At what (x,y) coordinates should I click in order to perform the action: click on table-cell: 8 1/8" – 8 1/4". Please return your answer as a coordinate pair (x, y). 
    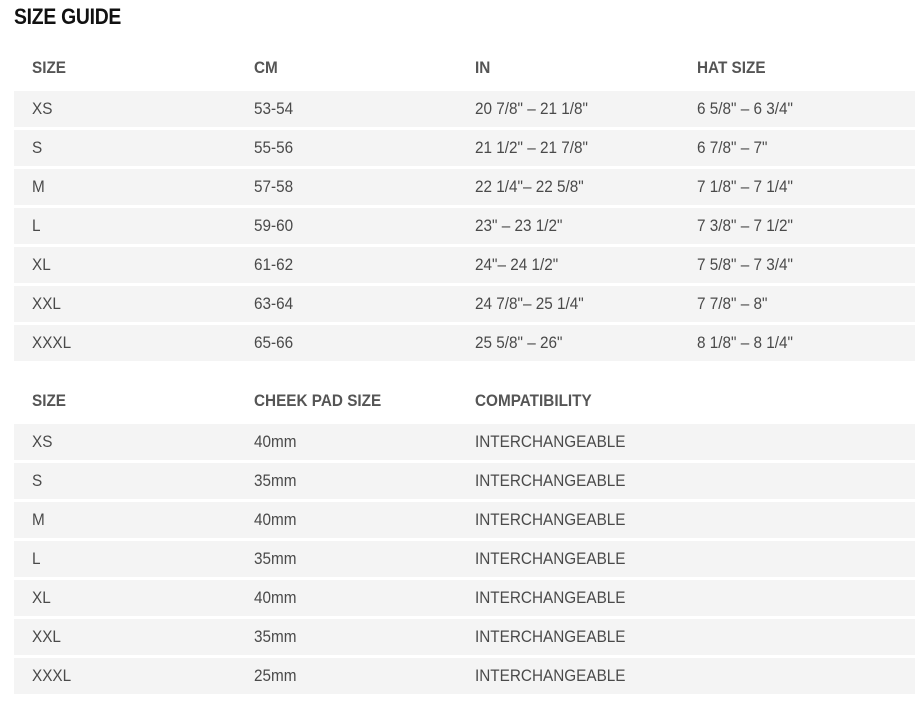
    Looking at the image, I should click on (790, 343).